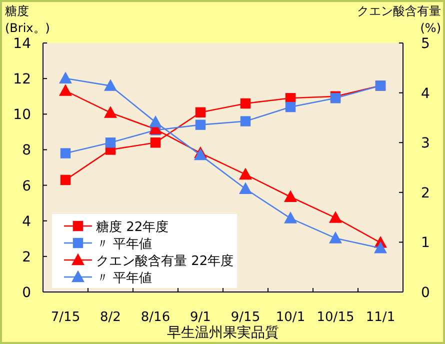 This screenshot has height=344, width=445. What do you see at coordinates (22, 80) in the screenshot?
I see `y-tick-label: 12` at bounding box center [22, 80].